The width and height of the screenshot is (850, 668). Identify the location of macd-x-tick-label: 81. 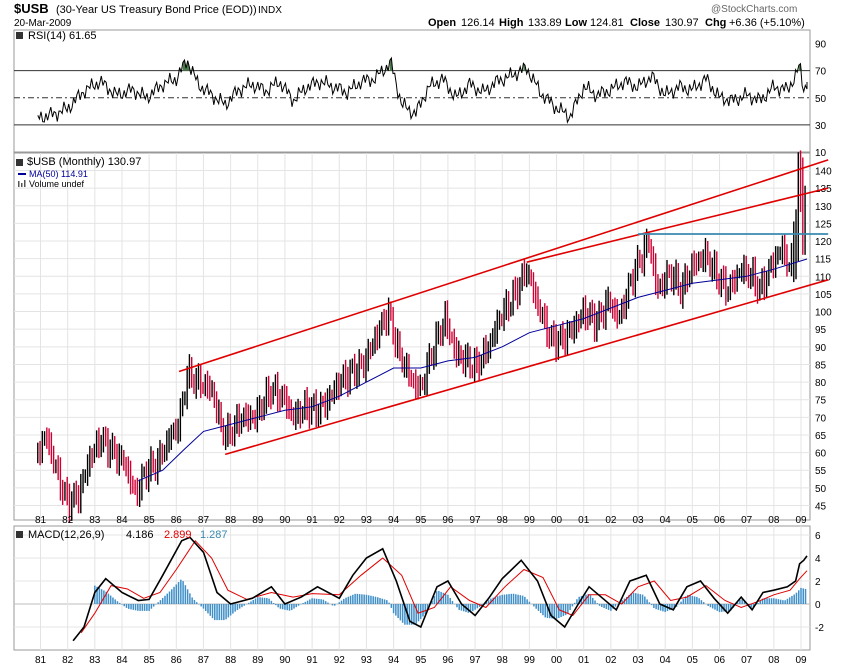
(41, 660).